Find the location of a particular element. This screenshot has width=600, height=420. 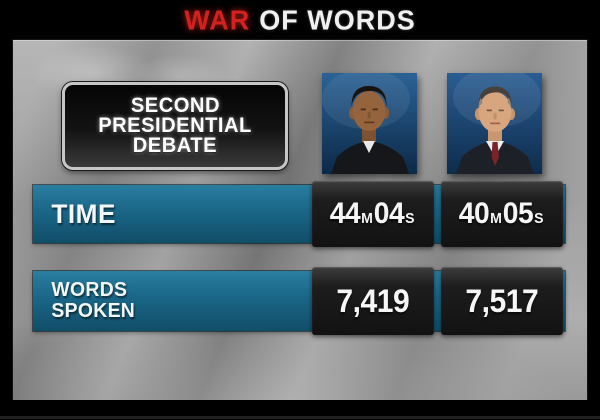

words-value-romney: 7,517 is located at coordinates (502, 301).